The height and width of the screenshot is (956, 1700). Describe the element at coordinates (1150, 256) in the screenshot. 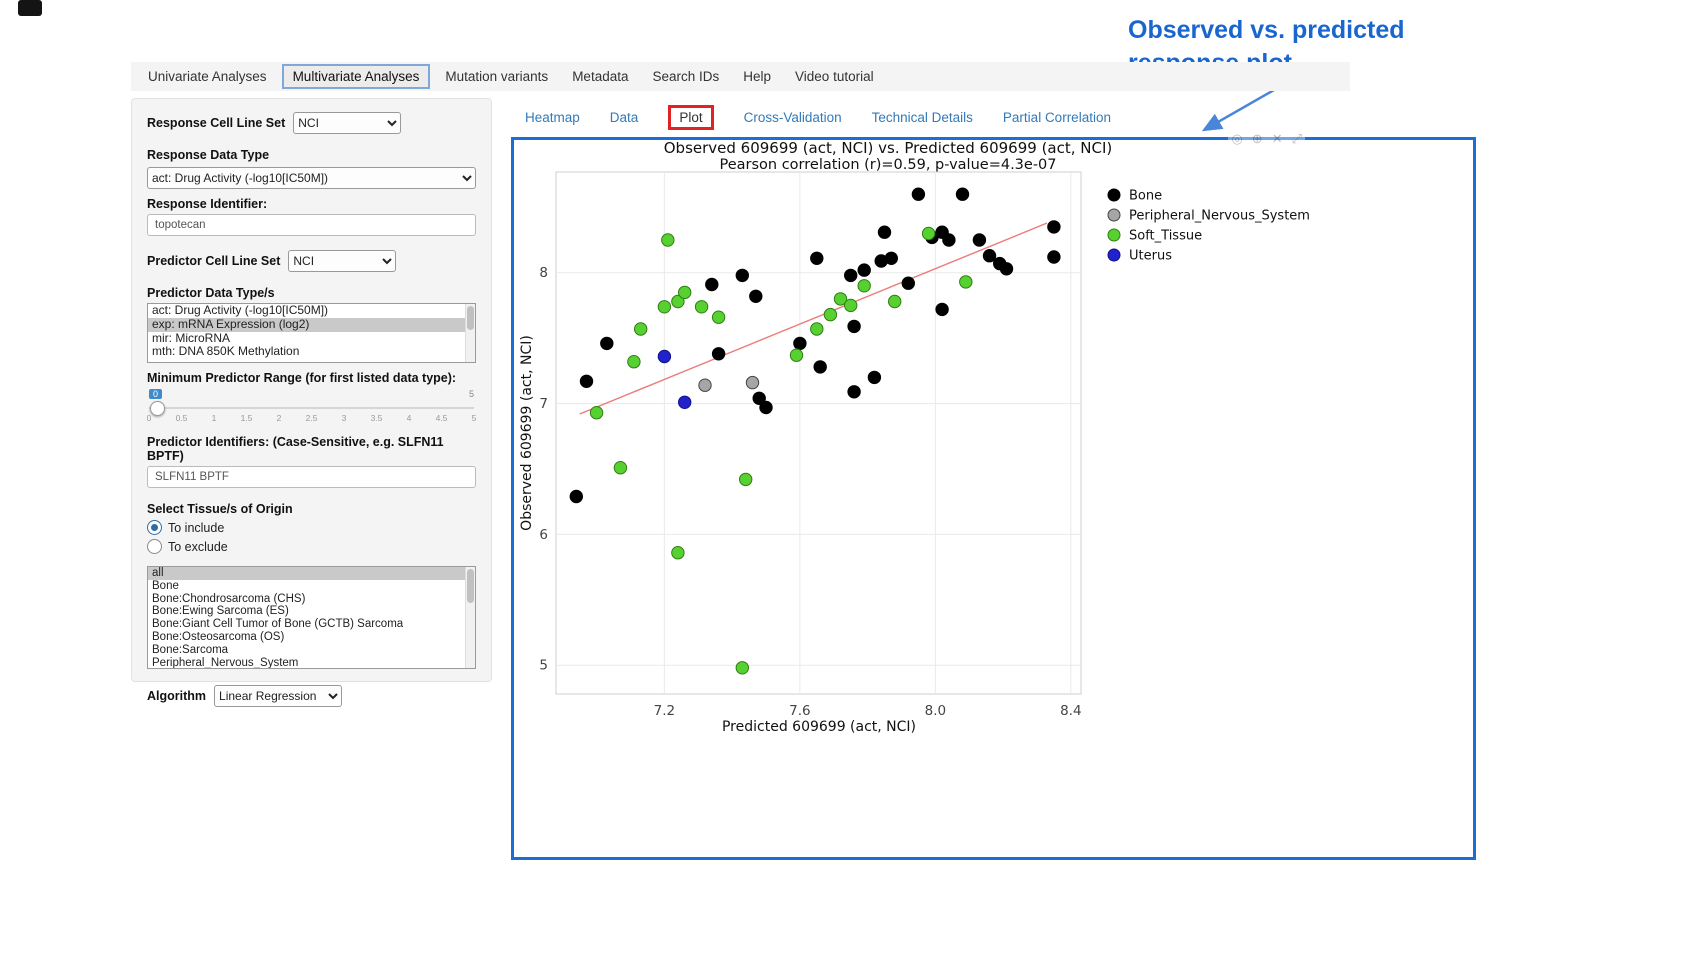

I see `legend-label-uterus: Uterus` at that location.